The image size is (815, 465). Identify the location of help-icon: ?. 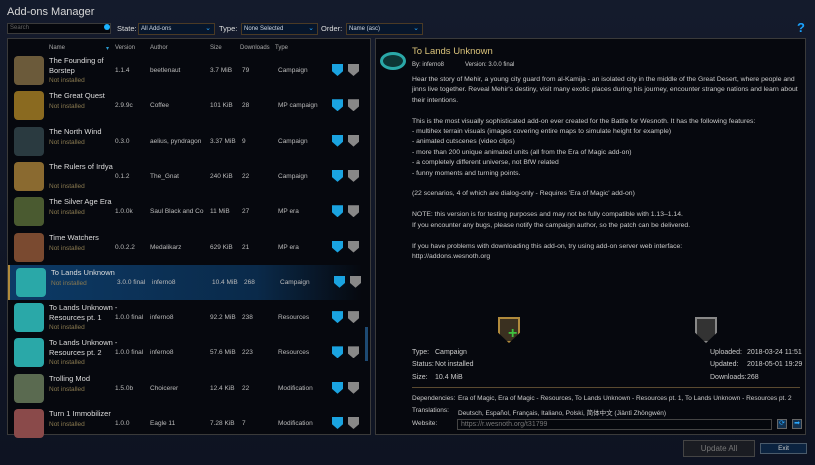
(801, 27).